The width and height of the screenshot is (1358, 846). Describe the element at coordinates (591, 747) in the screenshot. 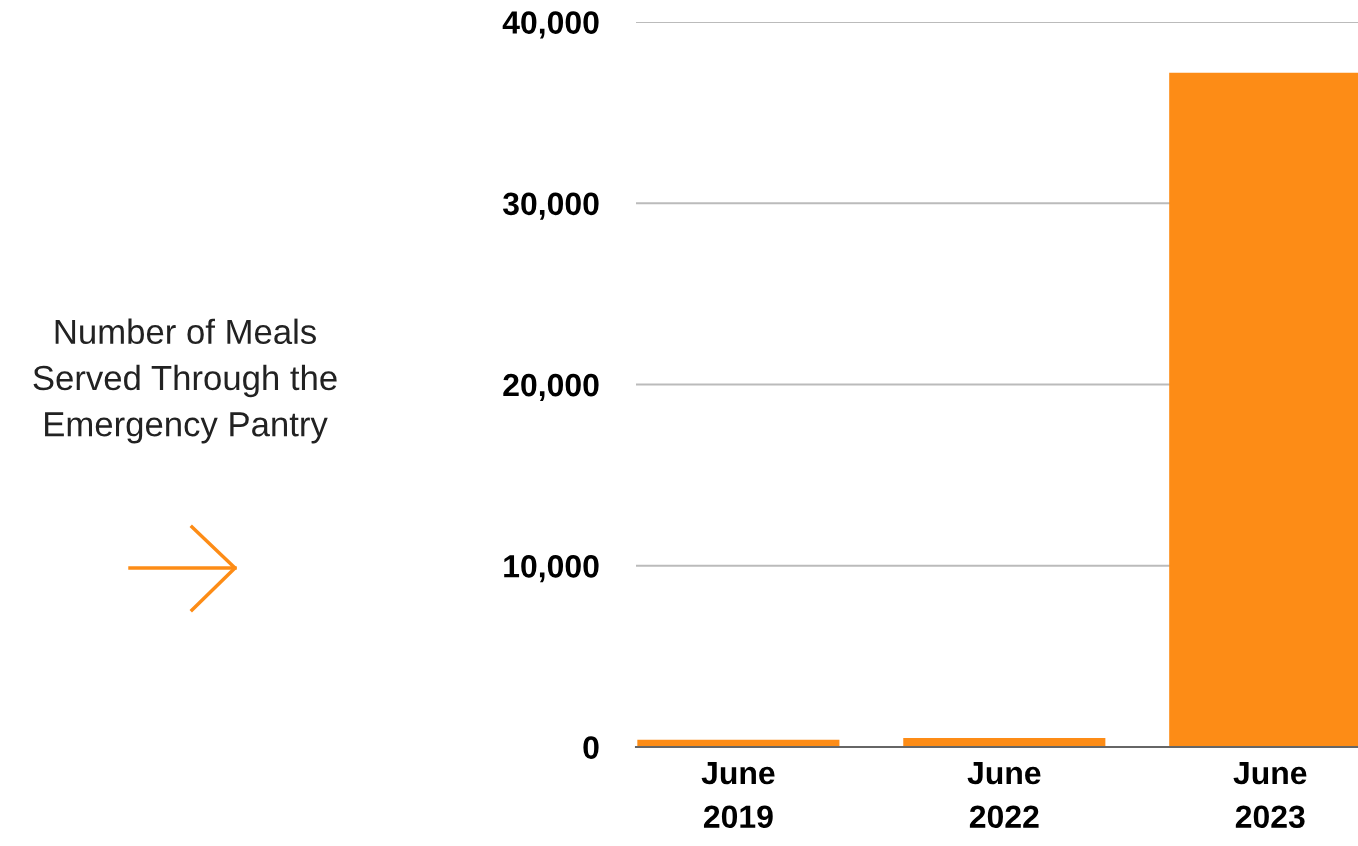

I see `y-tick-label: 0` at that location.